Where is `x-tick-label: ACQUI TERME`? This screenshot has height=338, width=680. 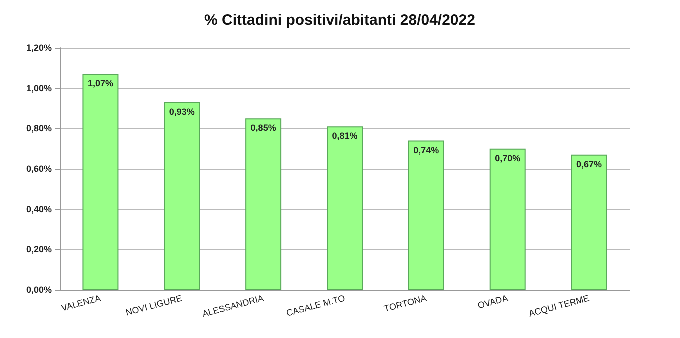
x-tick-label: ACQUI TERME is located at coordinates (559, 306).